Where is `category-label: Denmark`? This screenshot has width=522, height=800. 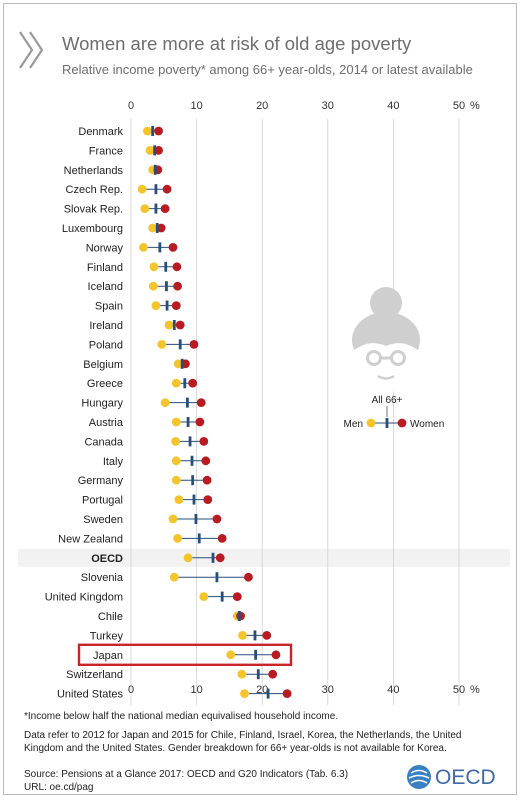
category-label: Denmark is located at coordinates (100, 132).